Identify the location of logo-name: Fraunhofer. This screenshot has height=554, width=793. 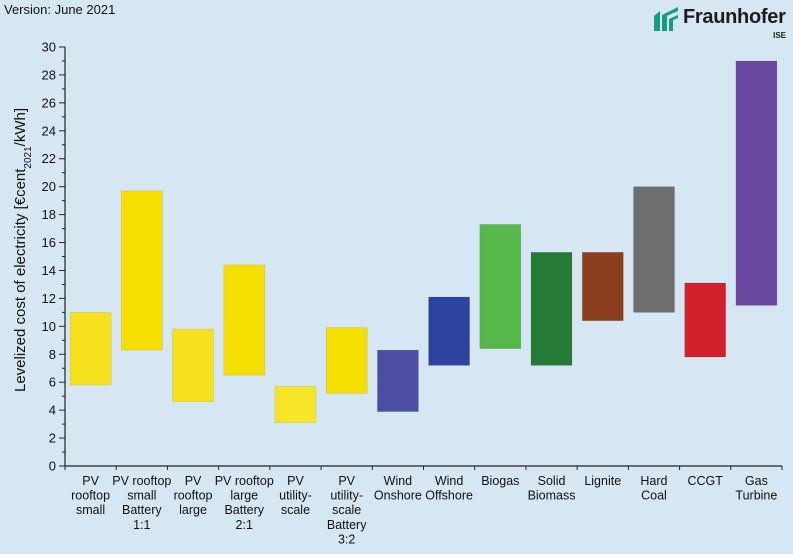
(734, 17).